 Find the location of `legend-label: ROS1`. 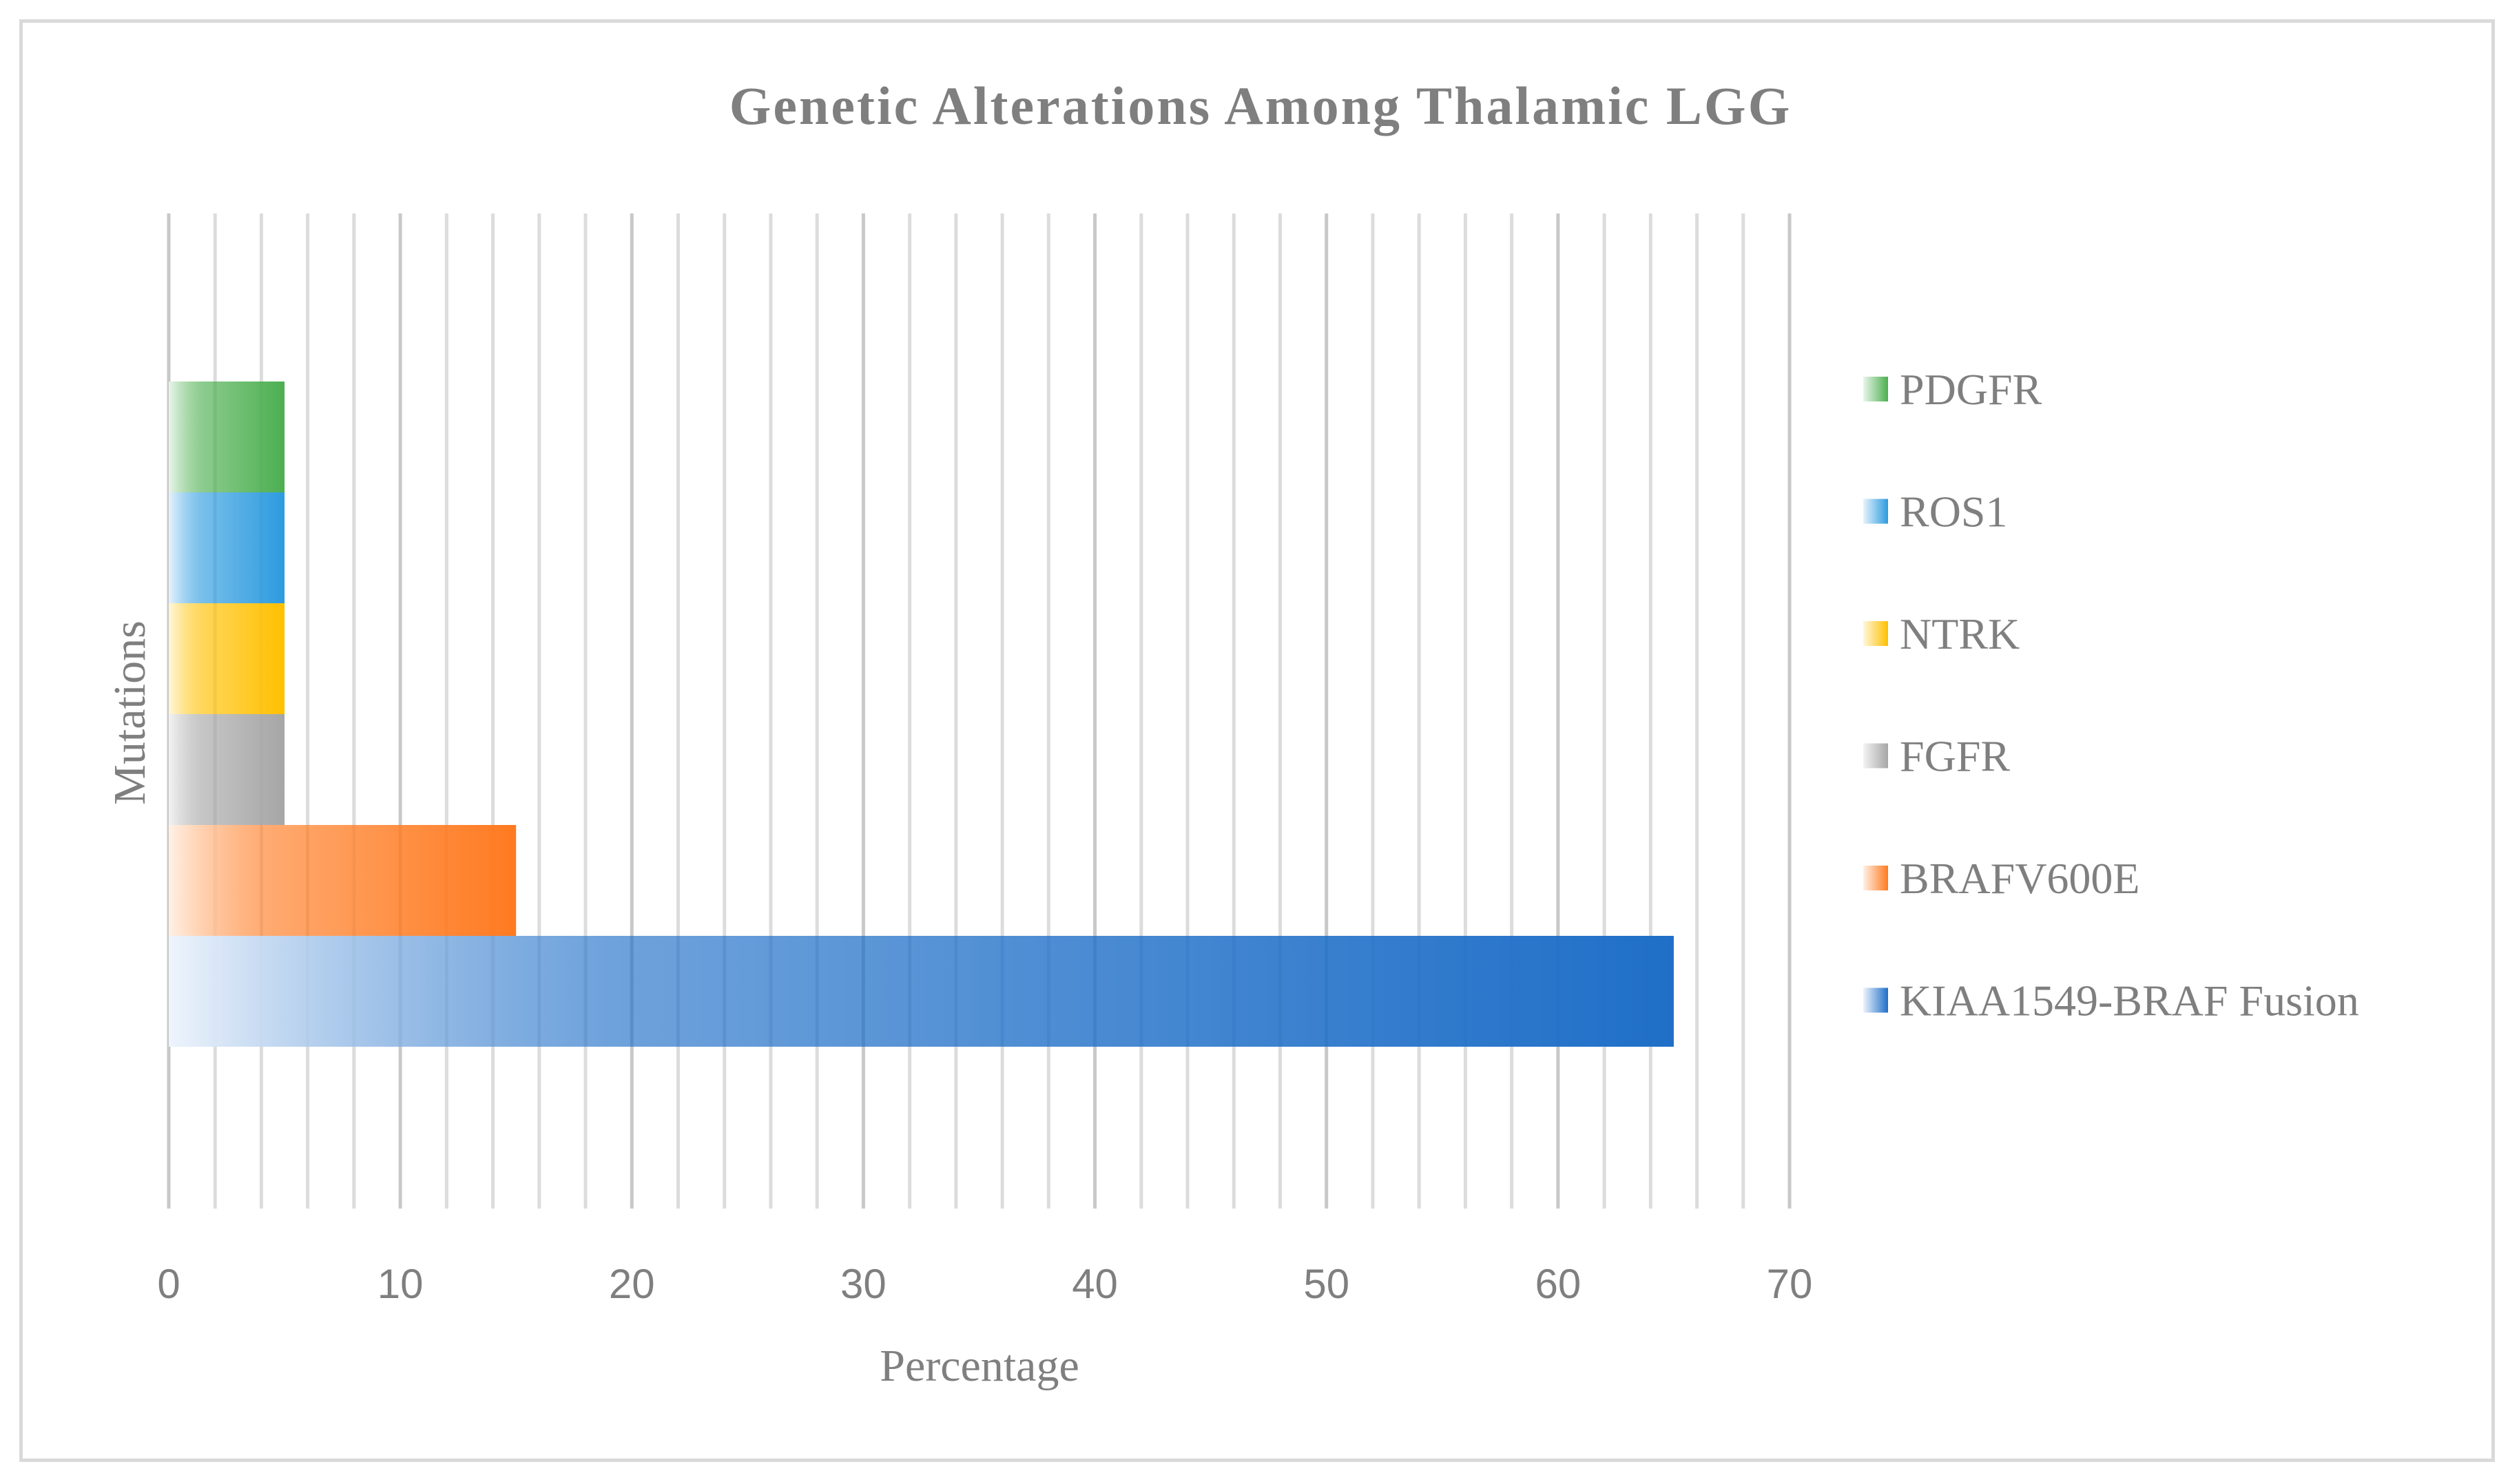

legend-label: ROS1 is located at coordinates (1954, 512).